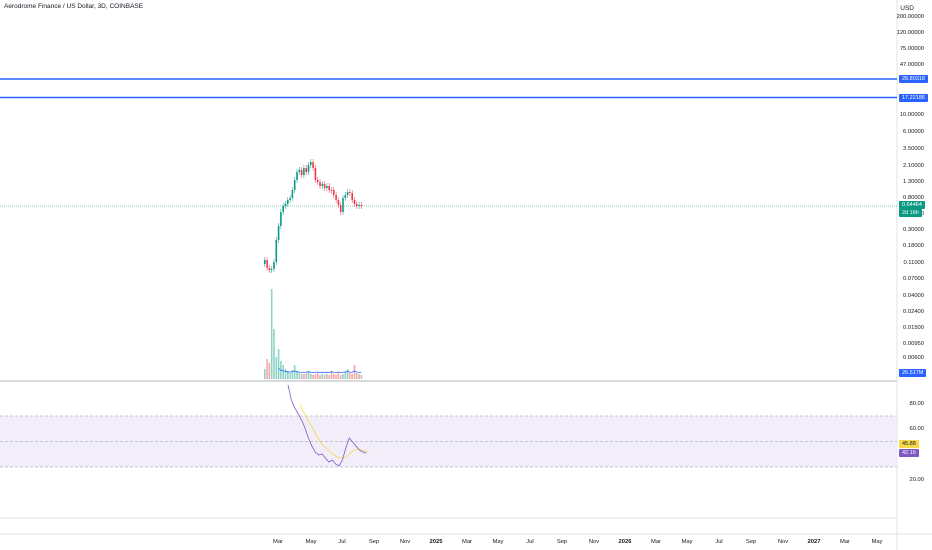 This screenshot has height=550, width=932. Describe the element at coordinates (914, 450) in the screenshot. I see `rsi-scale: 80.00 60.00 20.00` at that location.